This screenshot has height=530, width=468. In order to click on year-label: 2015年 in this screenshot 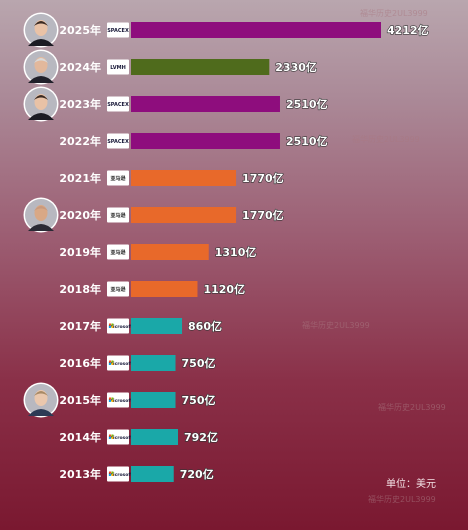, I will do `click(80, 400)`.